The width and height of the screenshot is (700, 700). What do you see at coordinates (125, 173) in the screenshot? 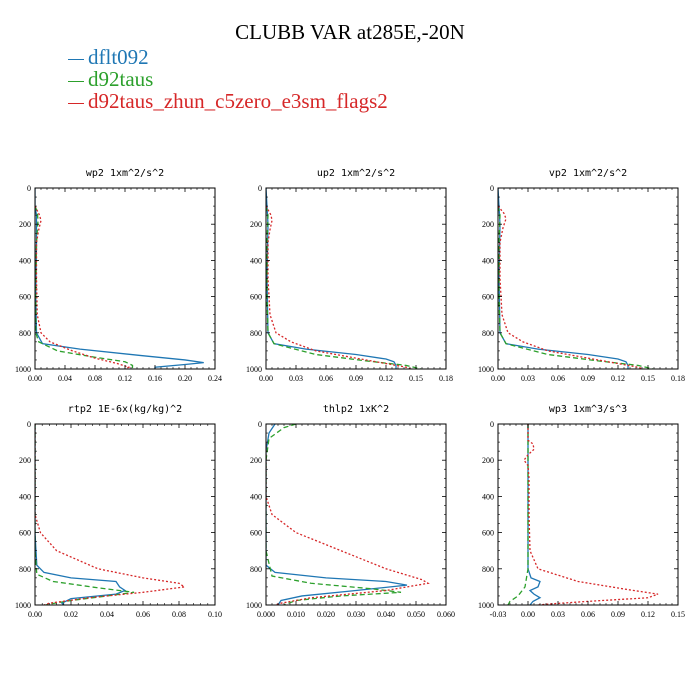
I see `panel-title: wp2 1xm^2/s^2` at bounding box center [125, 173].